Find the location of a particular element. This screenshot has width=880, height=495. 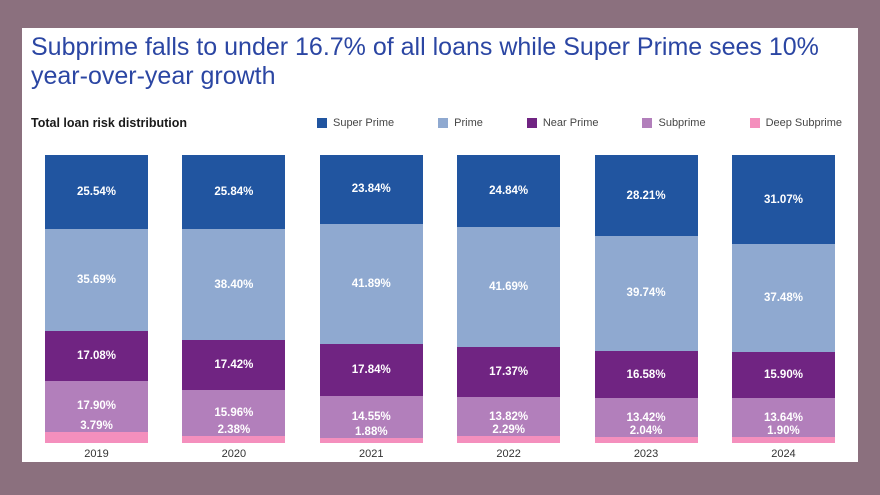

segment-value-label: 28.21% is located at coordinates (646, 195).